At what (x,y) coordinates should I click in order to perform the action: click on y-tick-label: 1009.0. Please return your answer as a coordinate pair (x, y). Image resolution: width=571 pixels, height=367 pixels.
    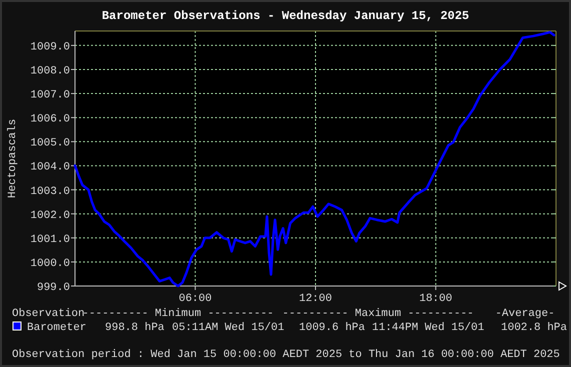
    Looking at the image, I should click on (50, 47).